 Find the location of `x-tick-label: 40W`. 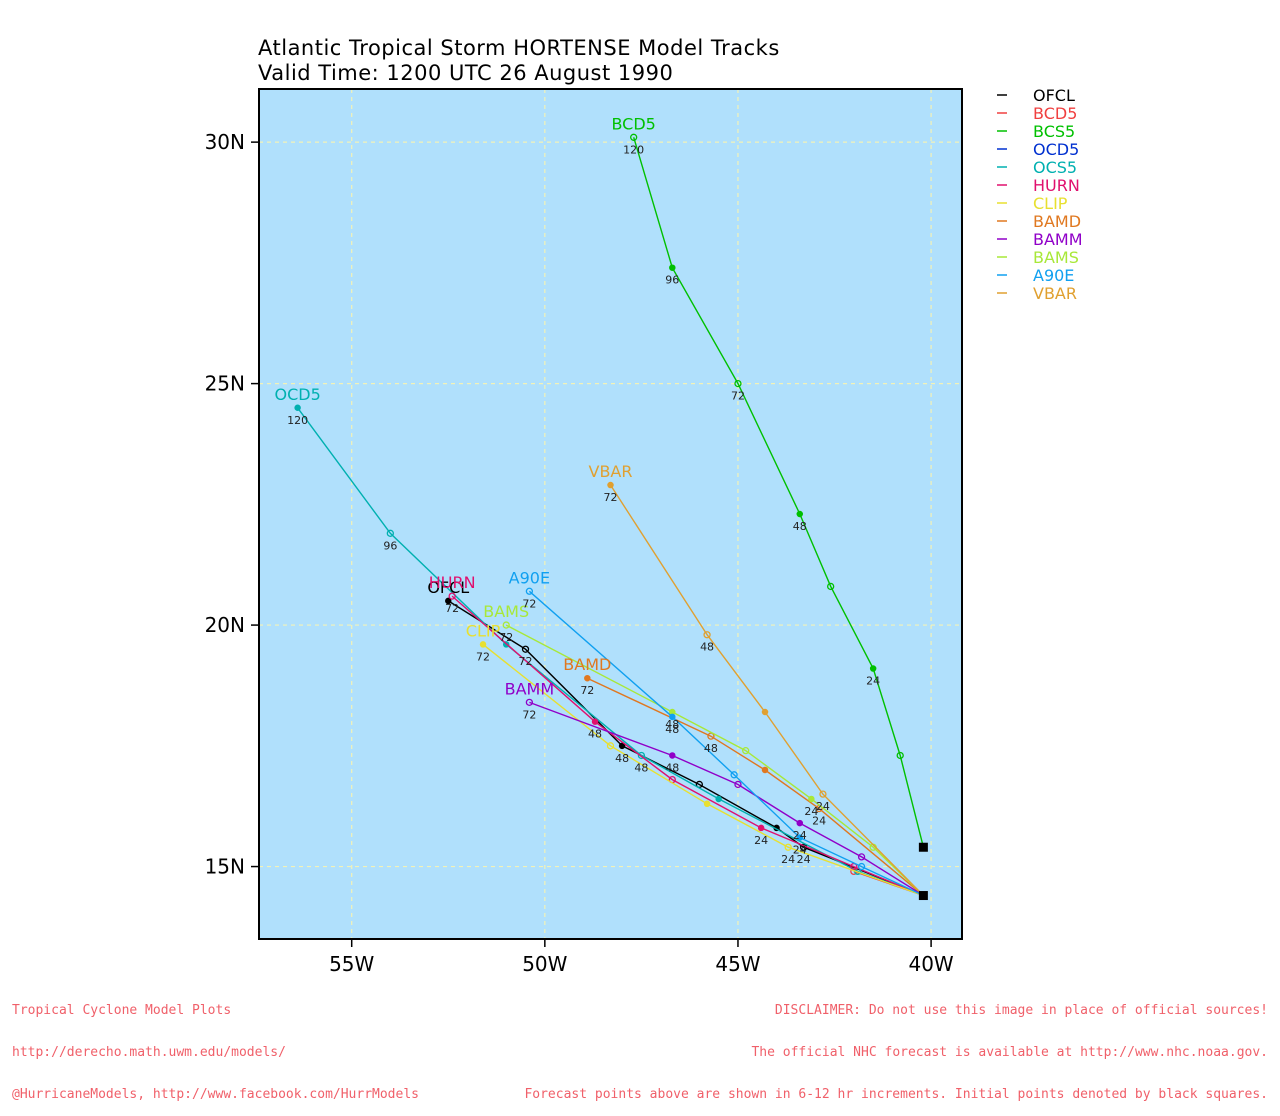

x-tick-label: 40W is located at coordinates (930, 964).